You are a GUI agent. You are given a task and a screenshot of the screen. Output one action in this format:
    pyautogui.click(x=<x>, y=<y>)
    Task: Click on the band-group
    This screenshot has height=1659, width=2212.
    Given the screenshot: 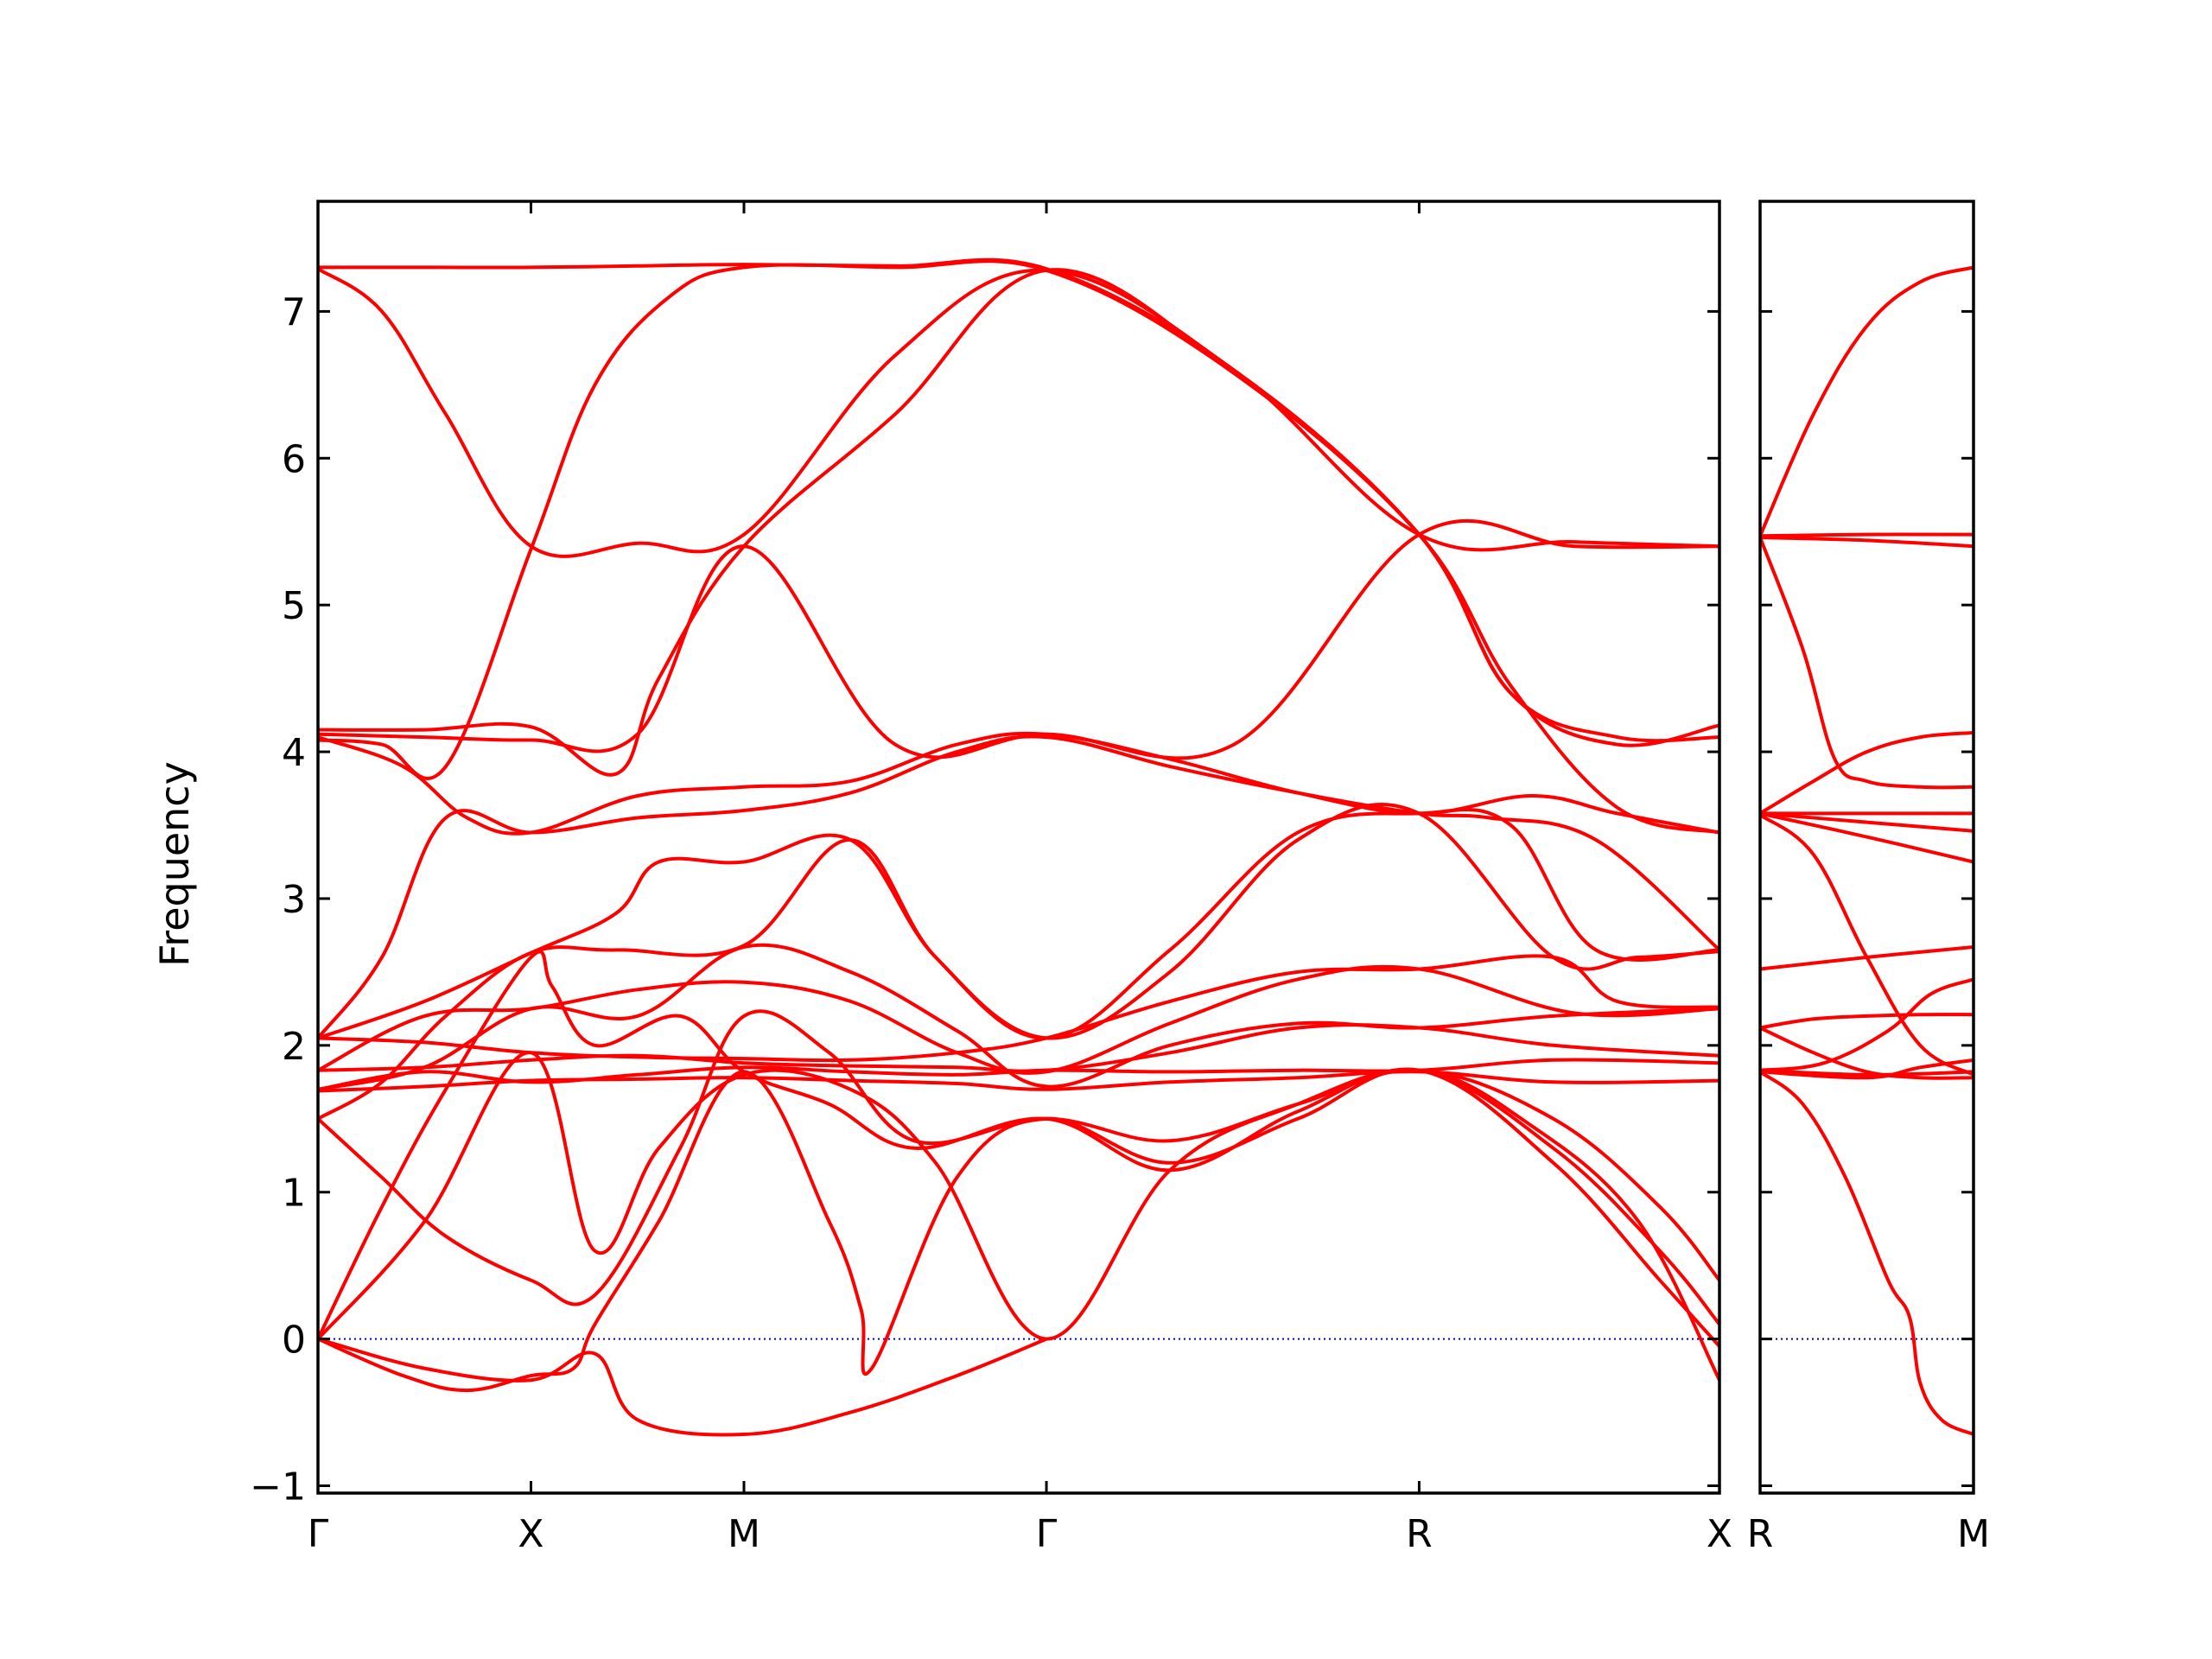 What is the action you would take?
    pyautogui.click(x=1867, y=850)
    